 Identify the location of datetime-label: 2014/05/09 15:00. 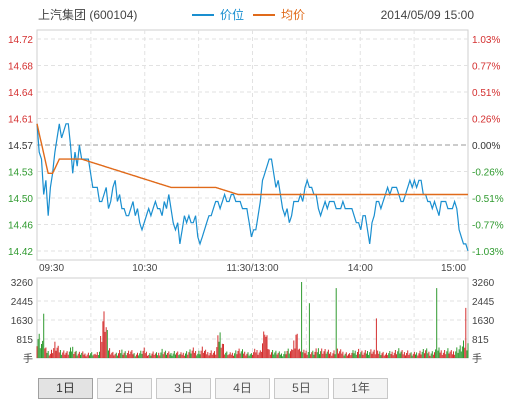
(428, 15).